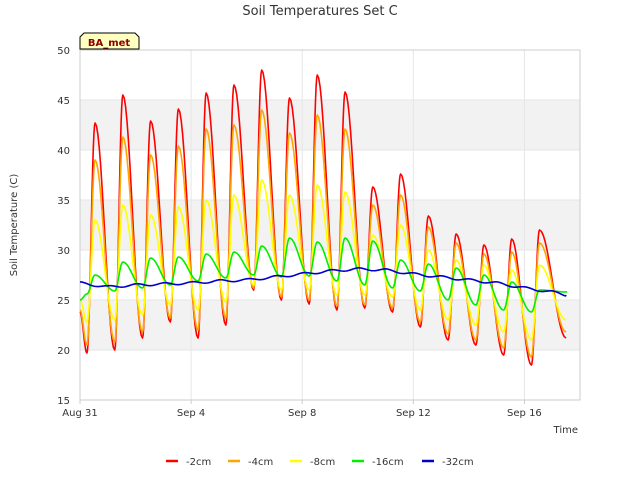  I want to click on y-tick-label: 40, so click(63, 151).